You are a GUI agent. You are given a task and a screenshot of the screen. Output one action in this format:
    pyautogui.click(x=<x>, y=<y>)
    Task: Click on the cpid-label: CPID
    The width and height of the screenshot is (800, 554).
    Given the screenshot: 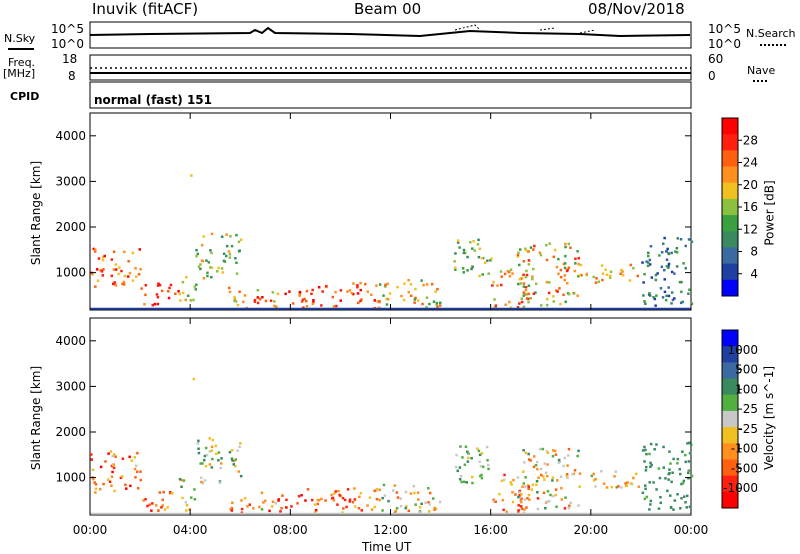 What is the action you would take?
    pyautogui.click(x=25, y=96)
    